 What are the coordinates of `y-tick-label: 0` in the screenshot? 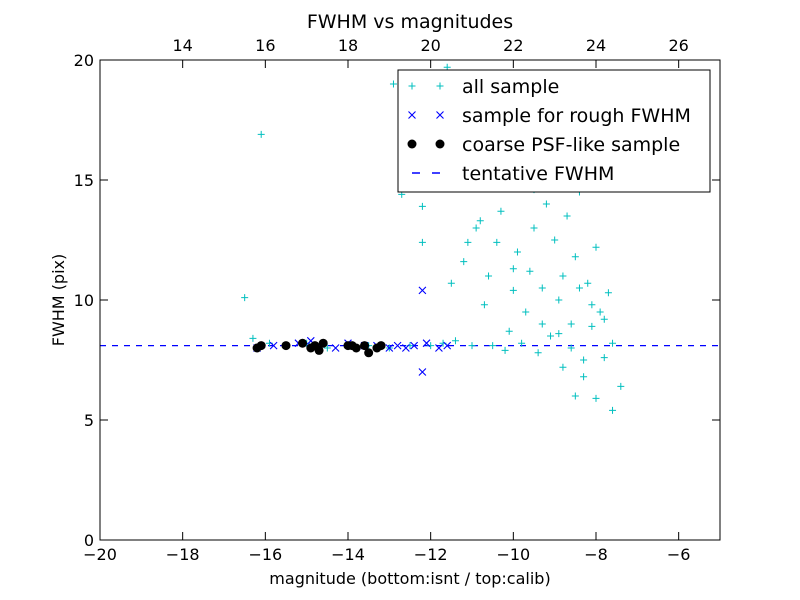 It's located at (89, 540).